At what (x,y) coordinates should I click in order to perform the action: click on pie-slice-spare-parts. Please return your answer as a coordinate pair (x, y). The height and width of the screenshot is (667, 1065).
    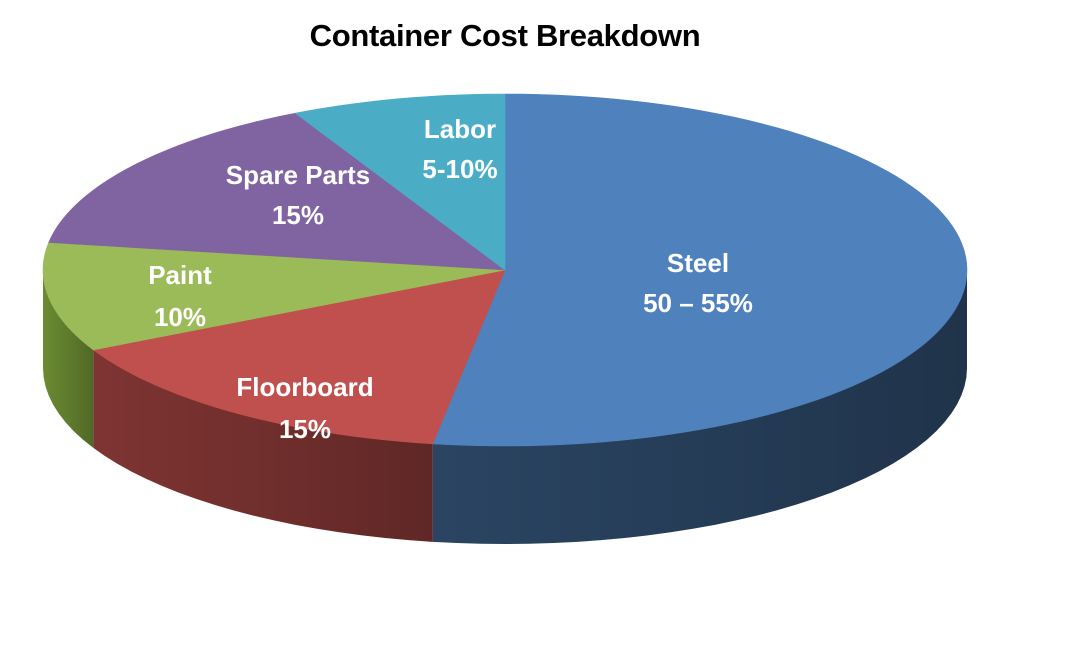
    Looking at the image, I should click on (277, 191).